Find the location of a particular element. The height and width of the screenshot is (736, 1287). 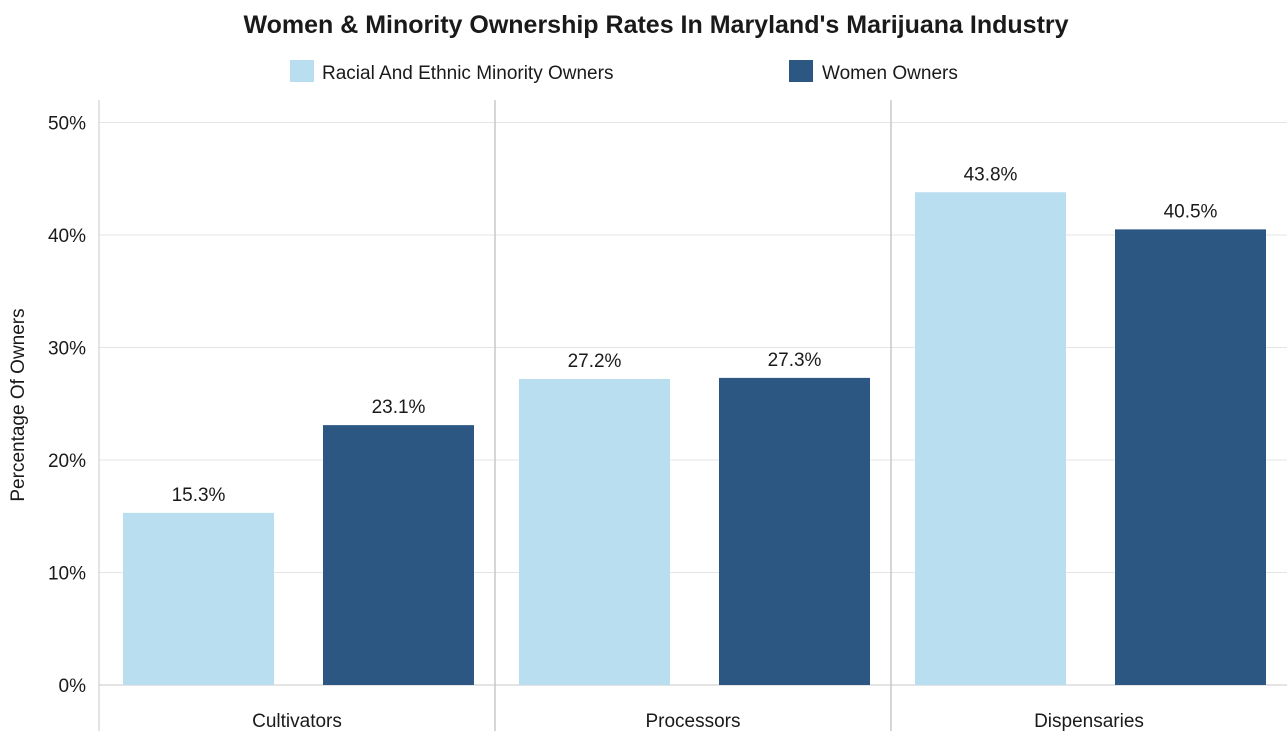

bar-value-label: 27.3% is located at coordinates (795, 360).